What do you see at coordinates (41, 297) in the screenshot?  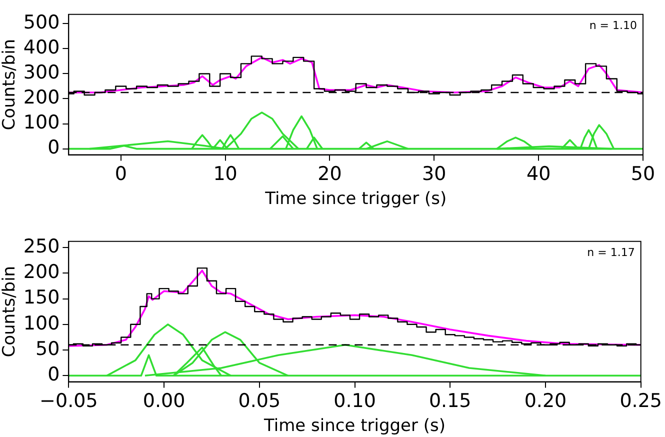 I see `y-tick-label: 150` at bounding box center [41, 297].